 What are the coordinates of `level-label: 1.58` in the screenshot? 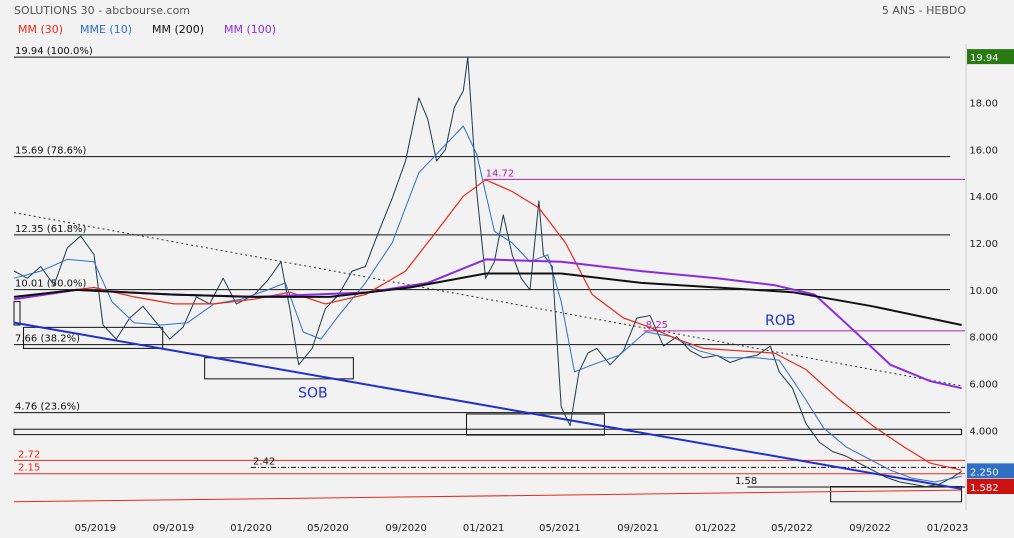 It's located at (746, 481).